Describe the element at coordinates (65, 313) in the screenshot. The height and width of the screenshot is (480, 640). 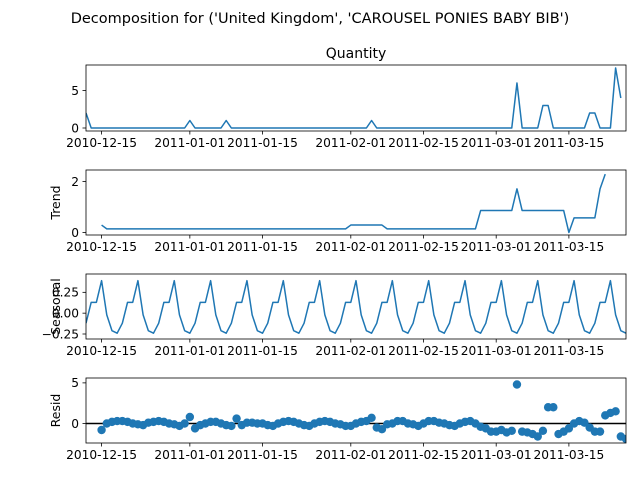
I see `y-tick-label: 0.00` at that location.